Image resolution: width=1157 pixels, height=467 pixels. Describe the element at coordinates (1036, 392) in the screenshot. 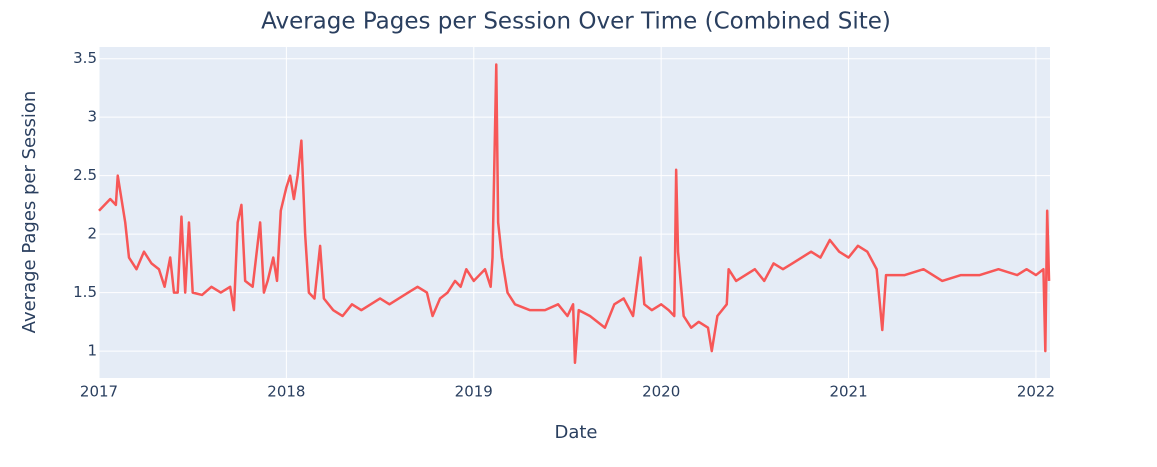

I see `x-tick-label: 2022` at that location.